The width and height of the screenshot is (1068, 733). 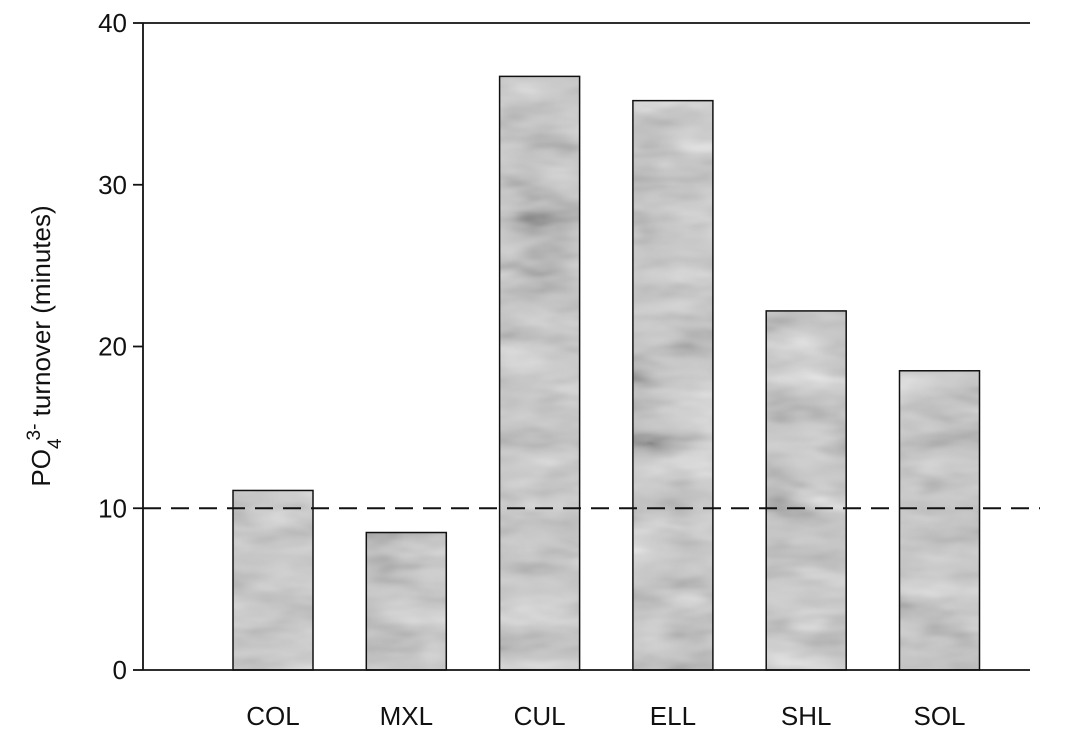 I want to click on bar-texture-mxl, so click(x=406, y=601).